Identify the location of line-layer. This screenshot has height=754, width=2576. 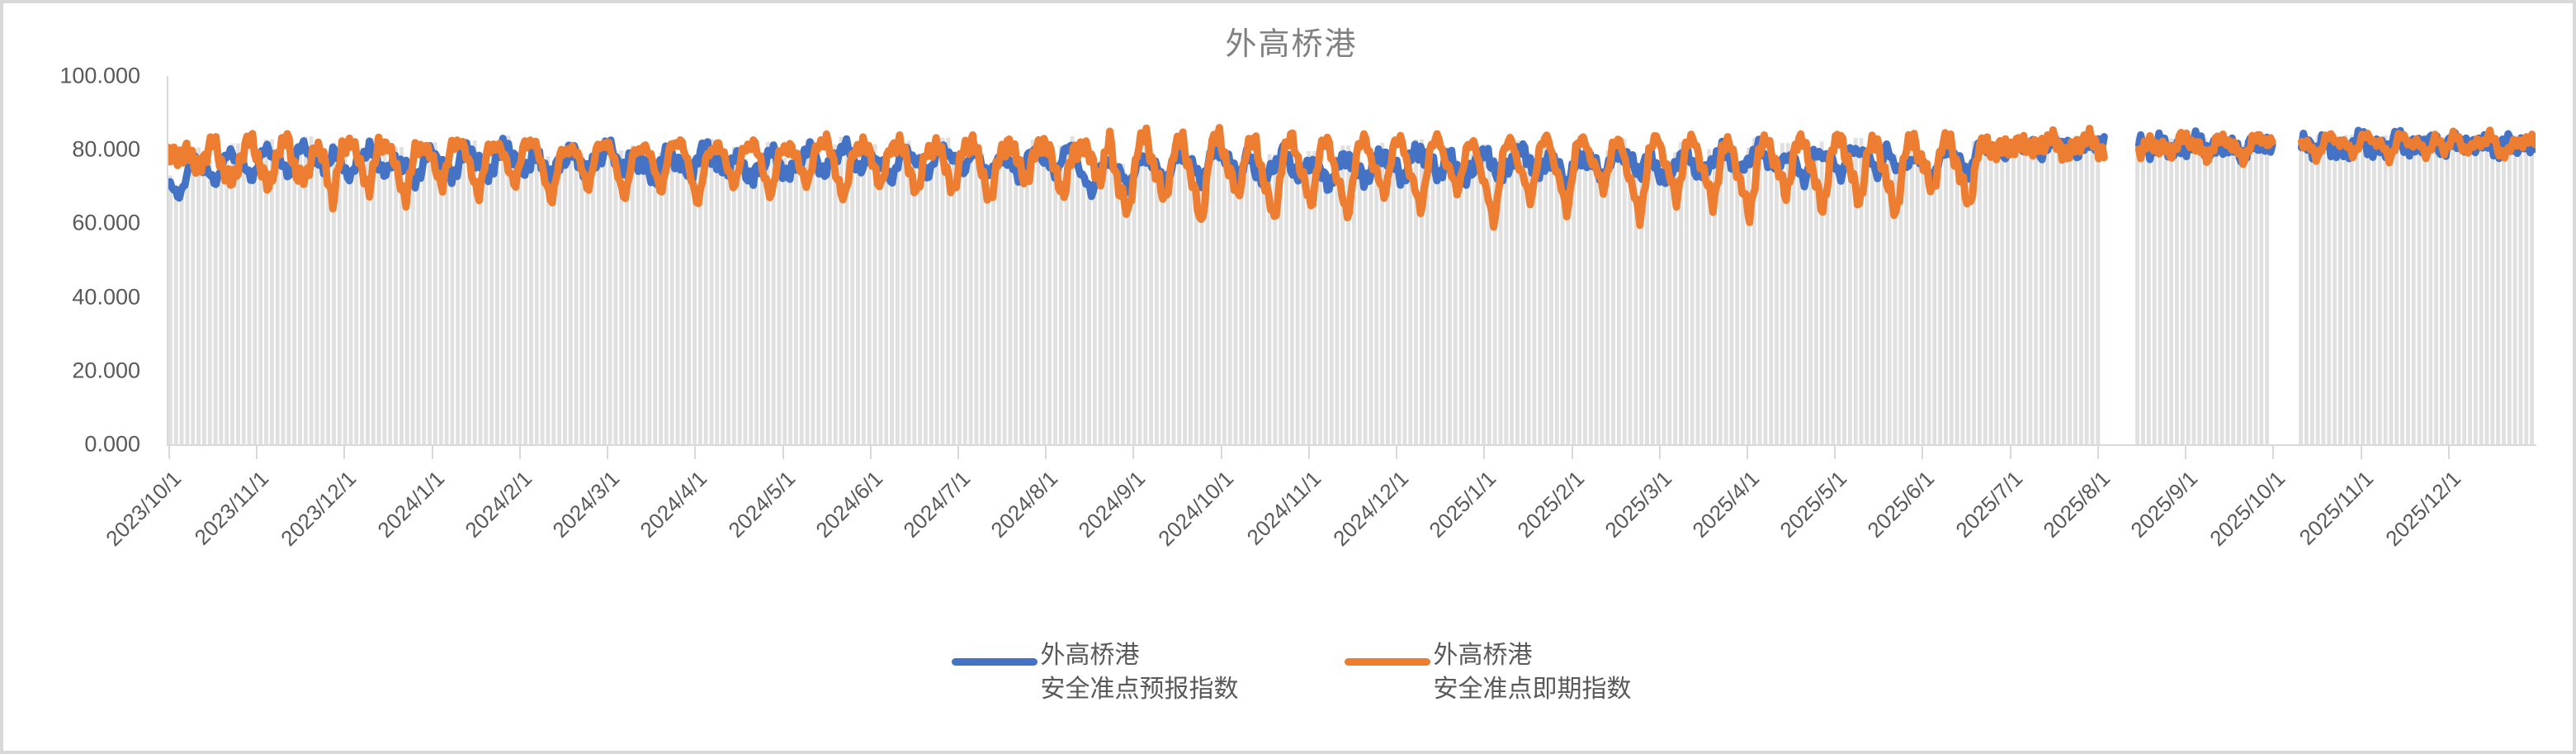
(1352, 177).